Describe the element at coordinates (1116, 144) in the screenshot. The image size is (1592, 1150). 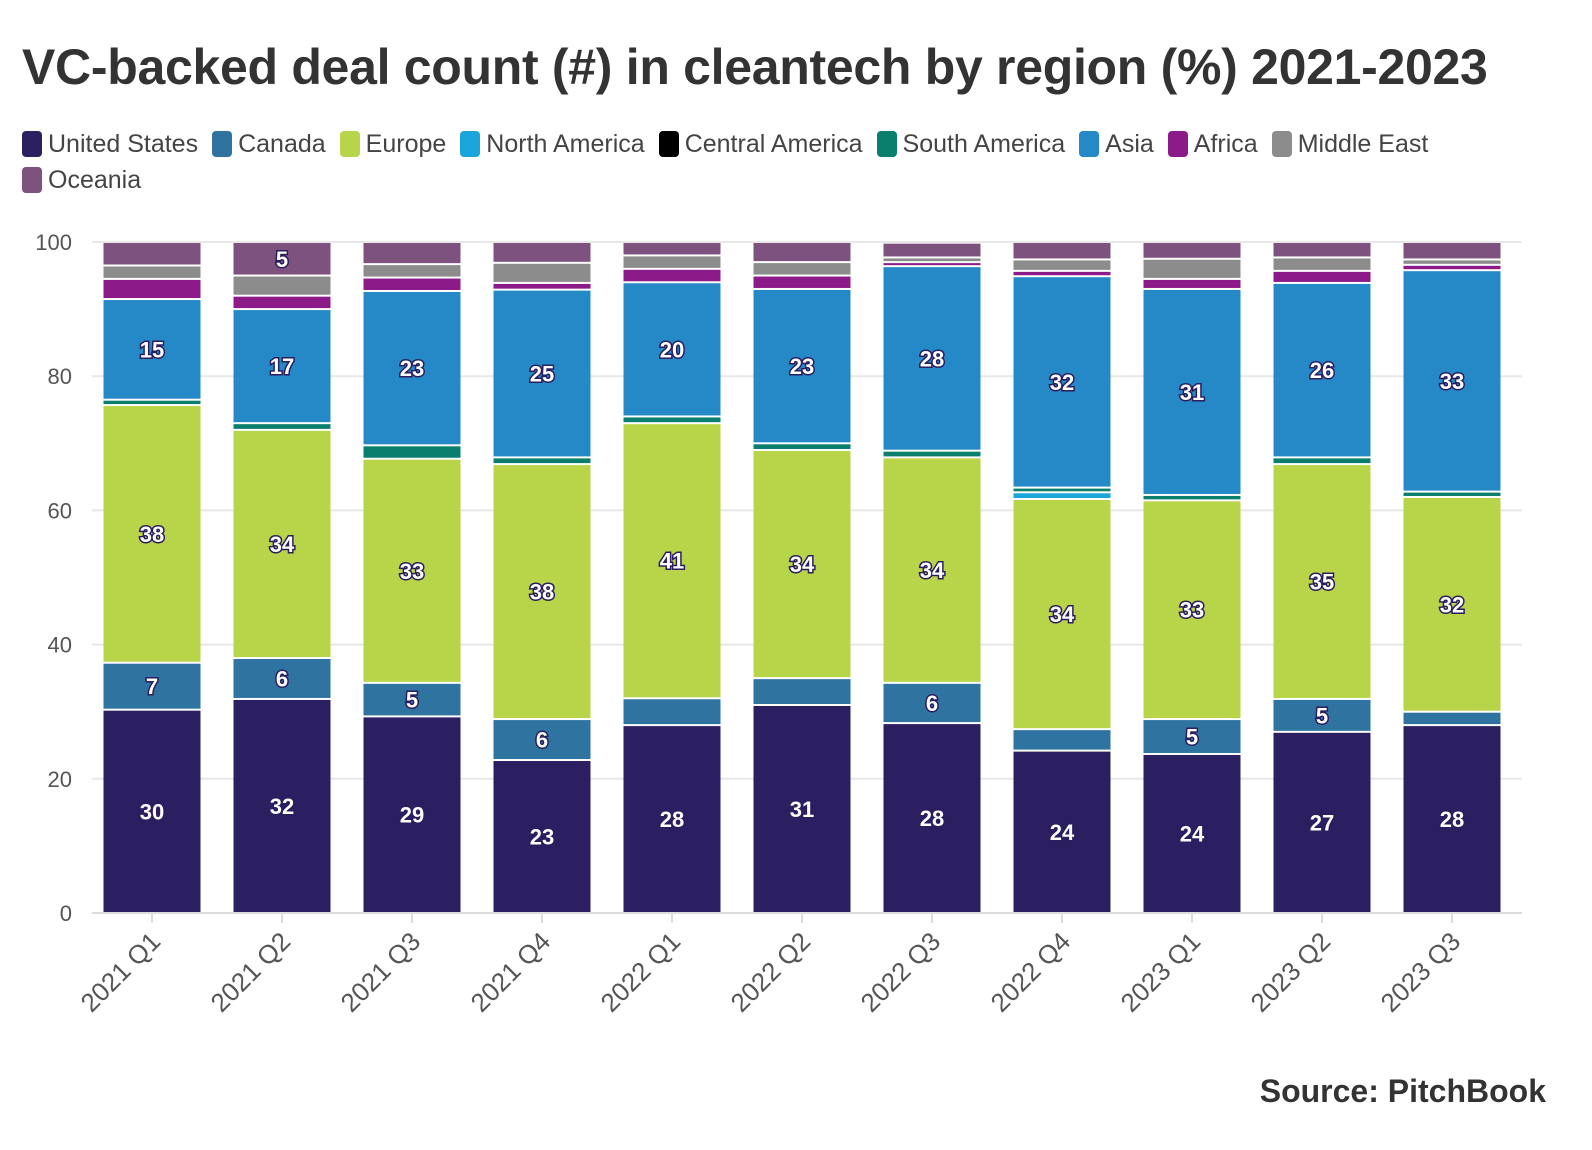
I see `legend-item: Asia` at that location.